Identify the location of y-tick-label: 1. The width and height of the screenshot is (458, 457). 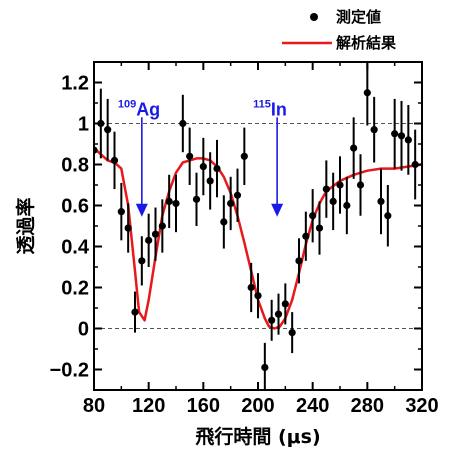
(83, 125).